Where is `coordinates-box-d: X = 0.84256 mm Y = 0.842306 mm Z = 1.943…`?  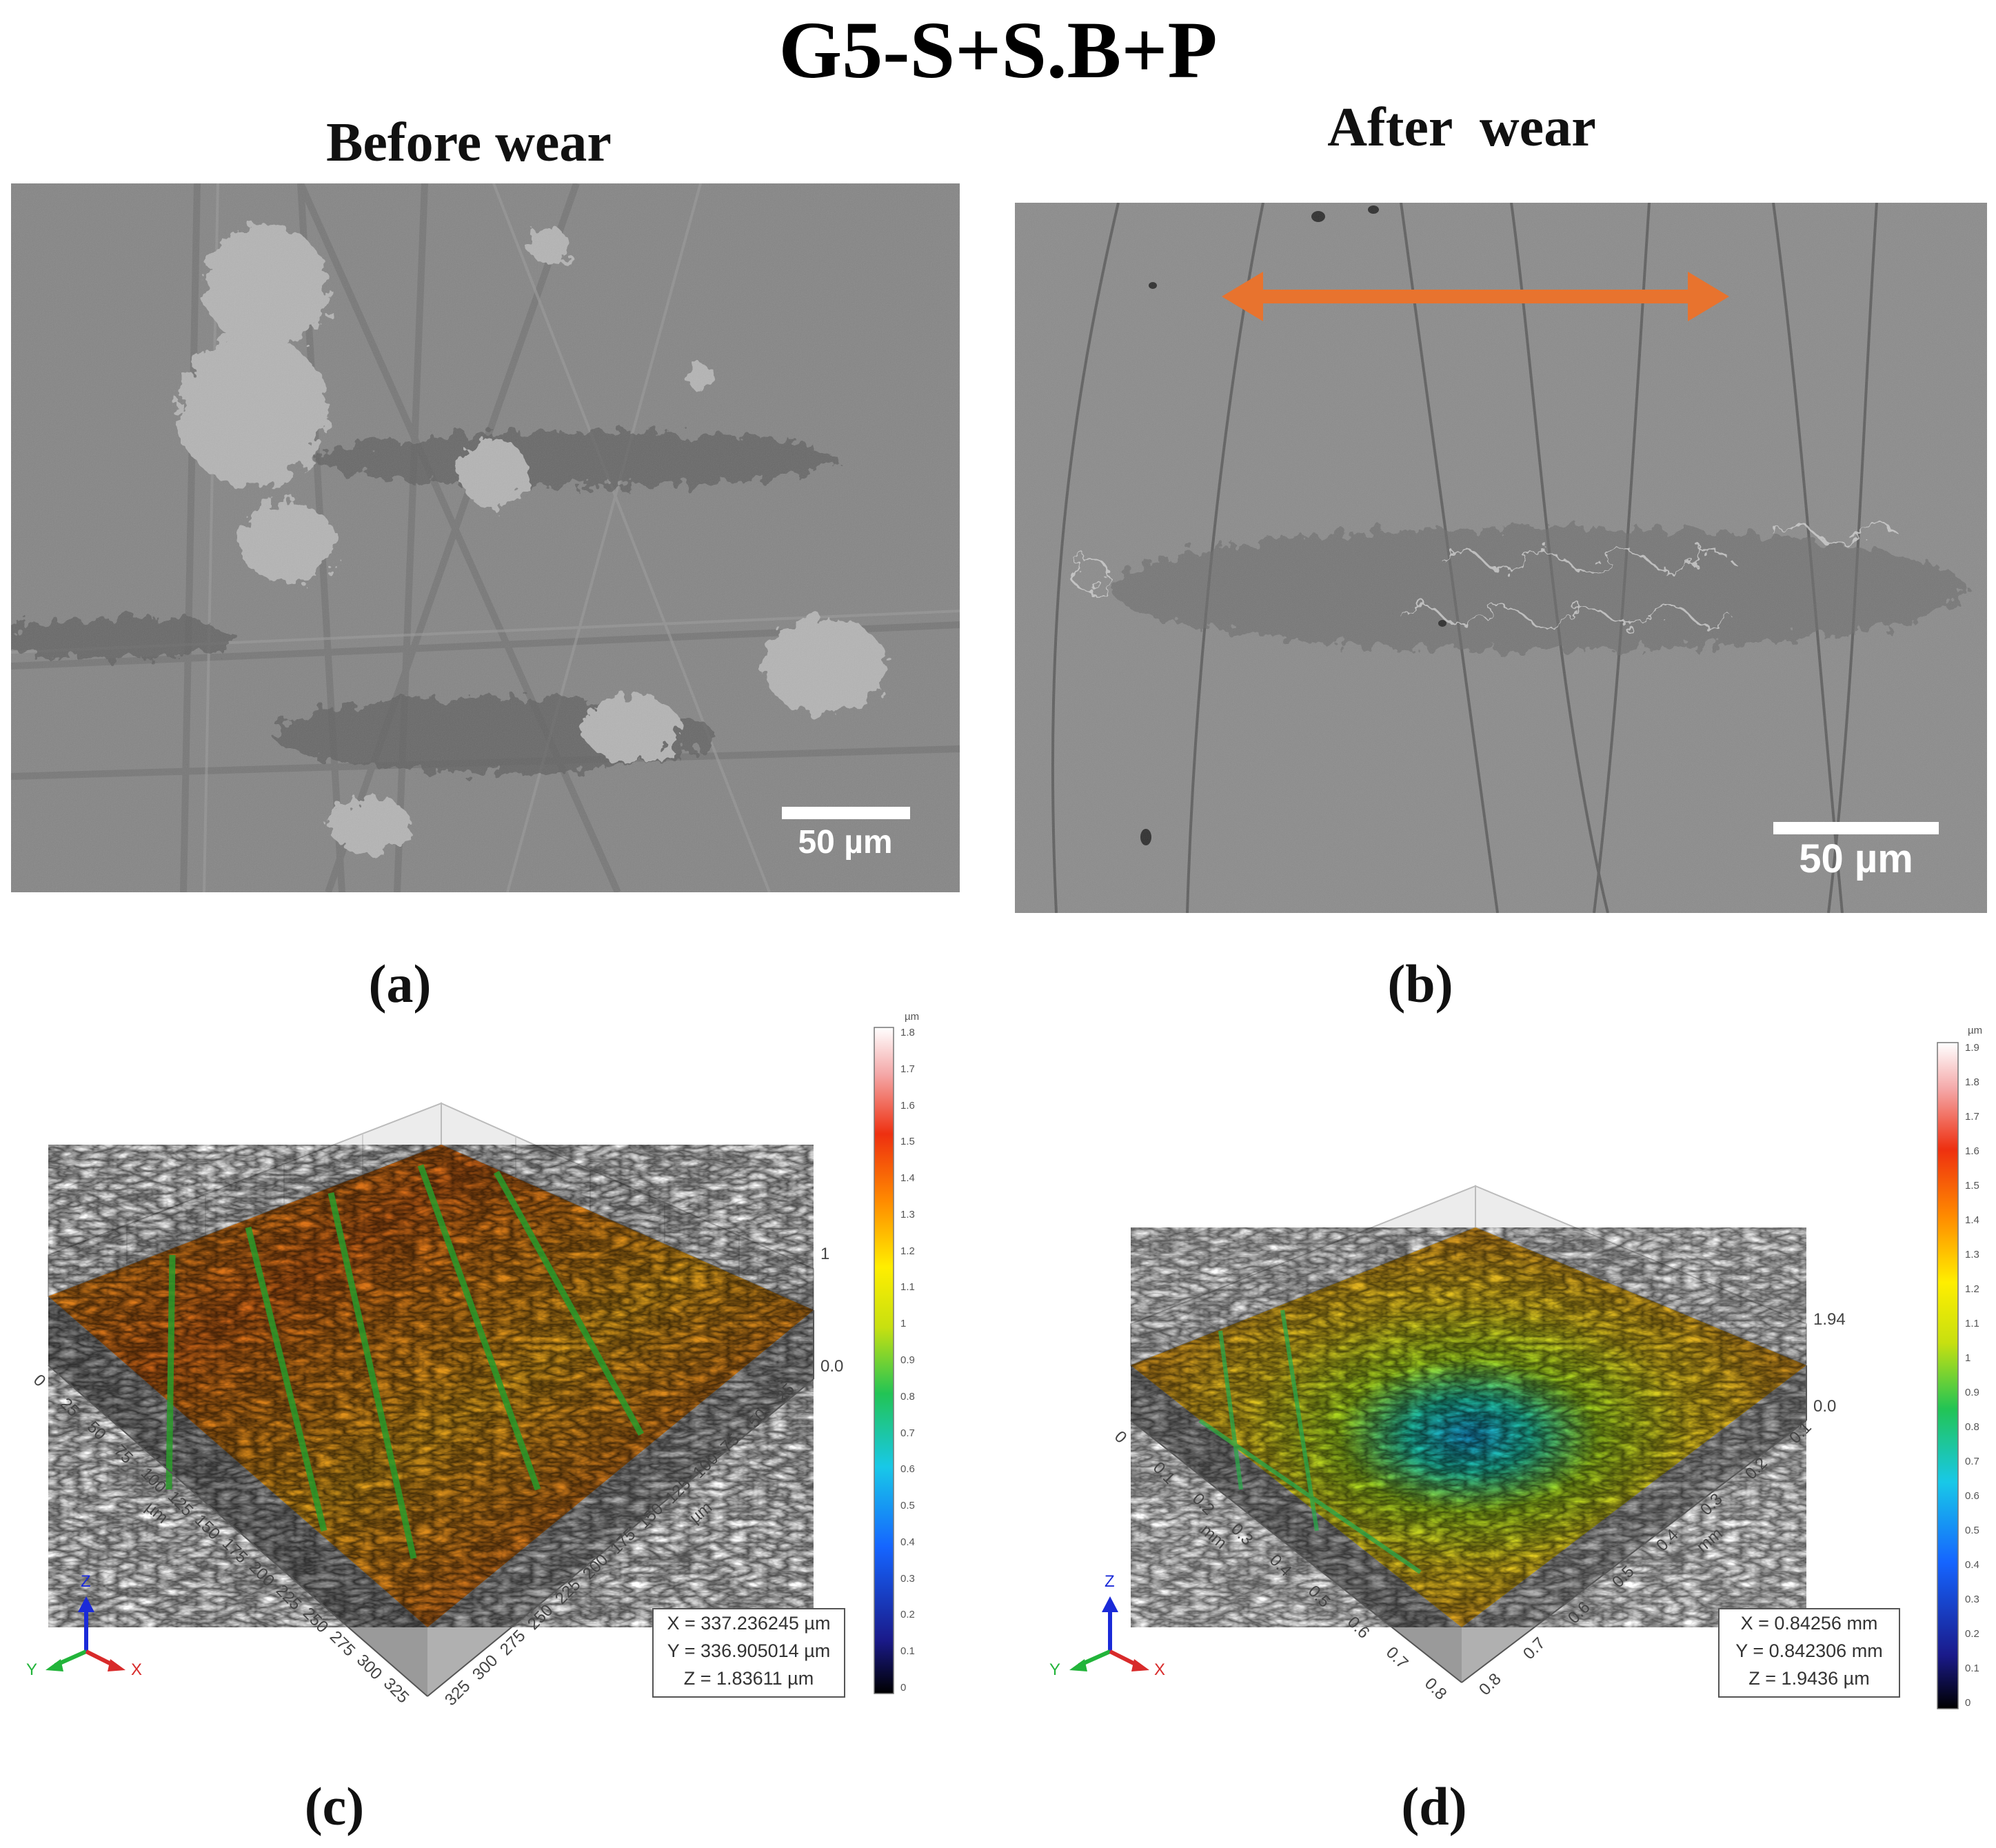 coordinates-box-d: X = 0.84256 mm Y = 0.842306 mm Z = 1.943… is located at coordinates (1809, 1653).